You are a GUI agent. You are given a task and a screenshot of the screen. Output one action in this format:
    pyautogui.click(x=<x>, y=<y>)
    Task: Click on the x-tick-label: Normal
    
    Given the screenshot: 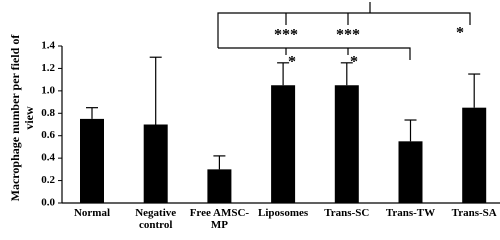 What is the action you would take?
    pyautogui.click(x=92, y=213)
    